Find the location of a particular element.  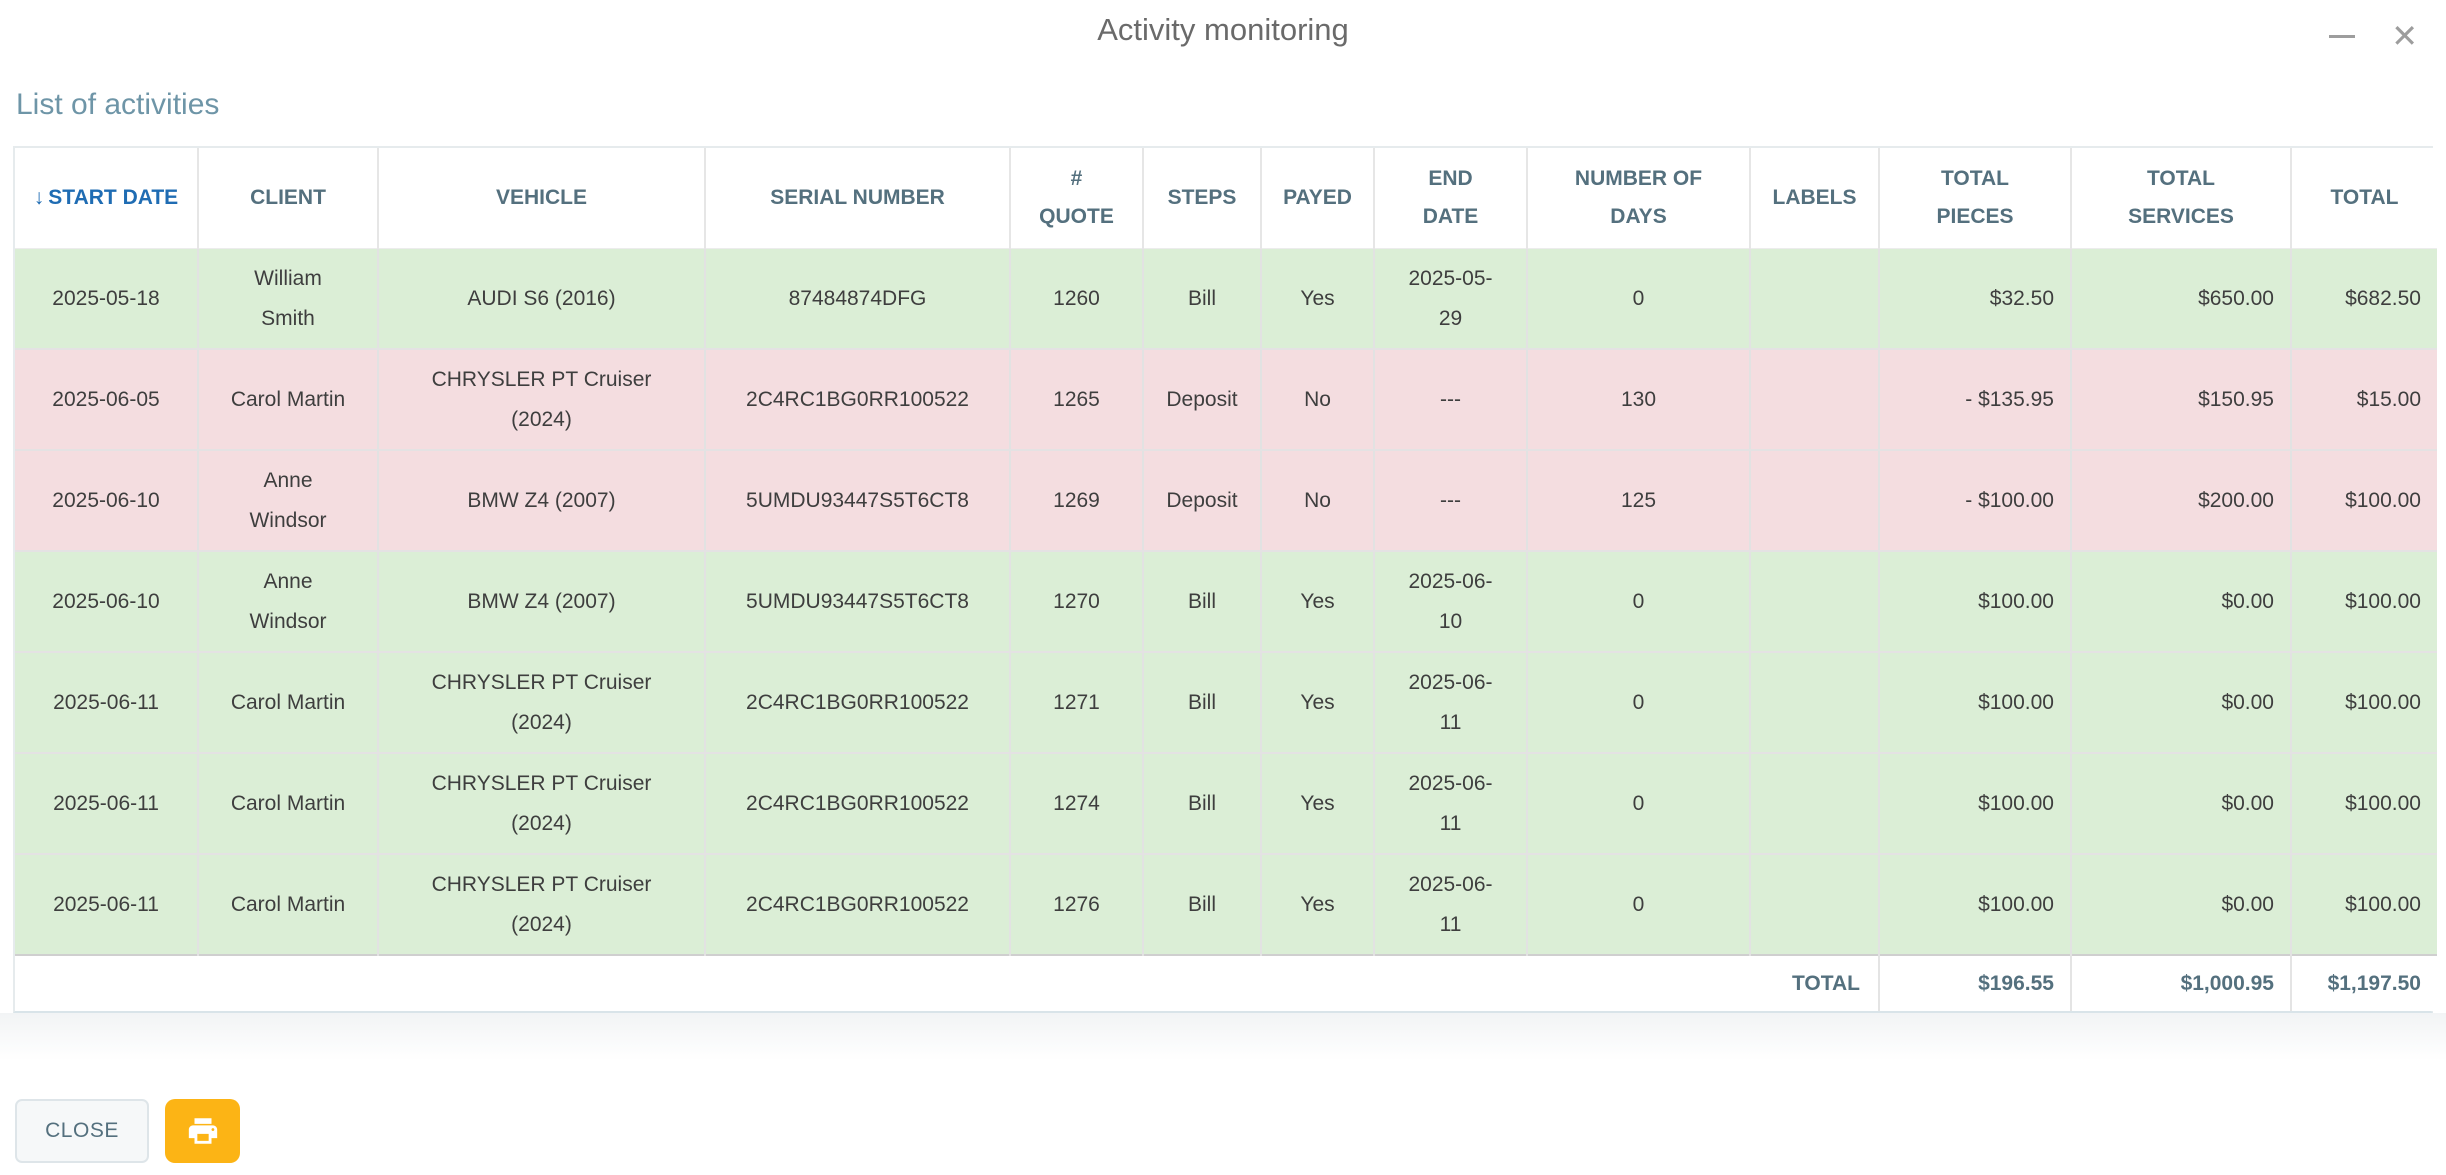

title-bar: Activity monitoring ✕ is located at coordinates (1223, 26).